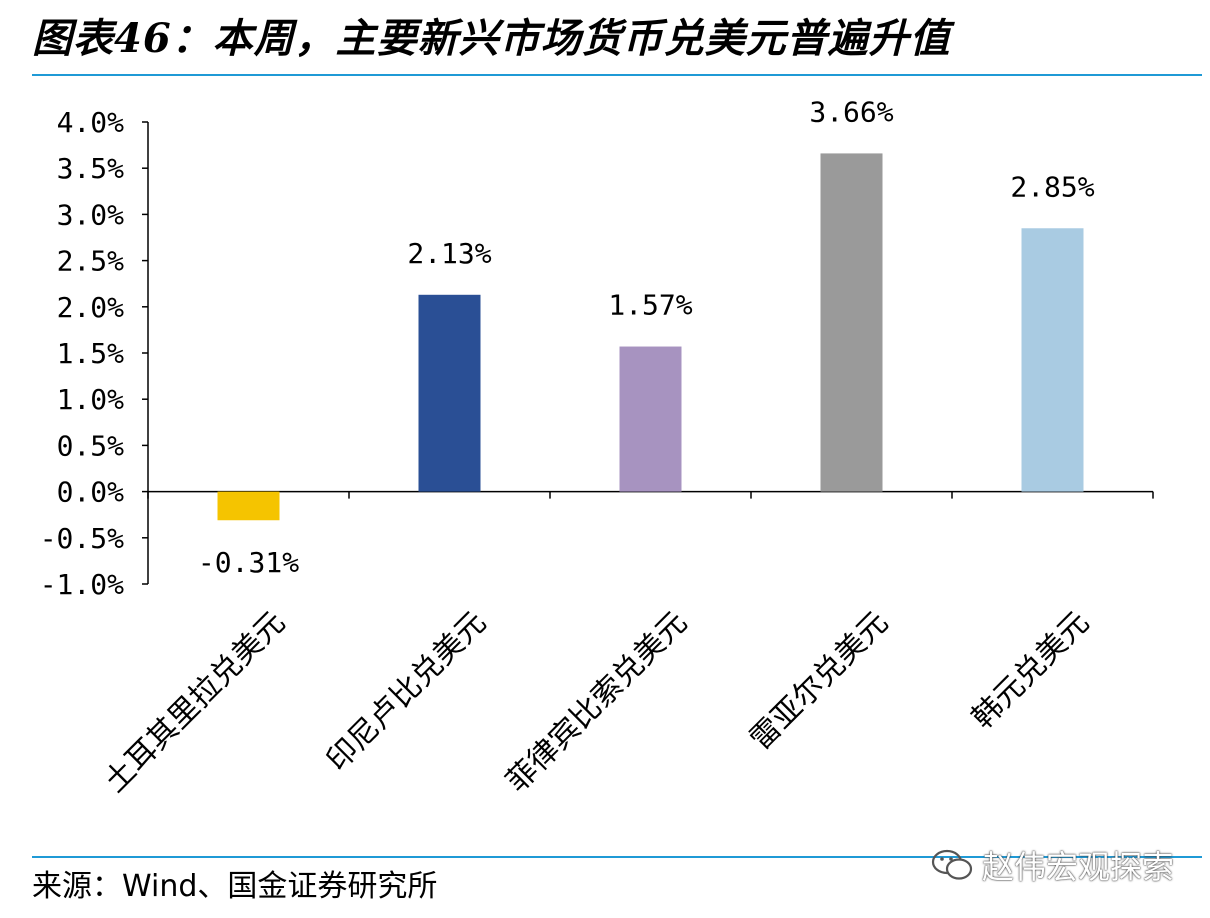 Image resolution: width=1210 pixels, height=918 pixels. What do you see at coordinates (235, 886) in the screenshot?
I see `source-note: 来源：Wind、国金证券研究所` at bounding box center [235, 886].